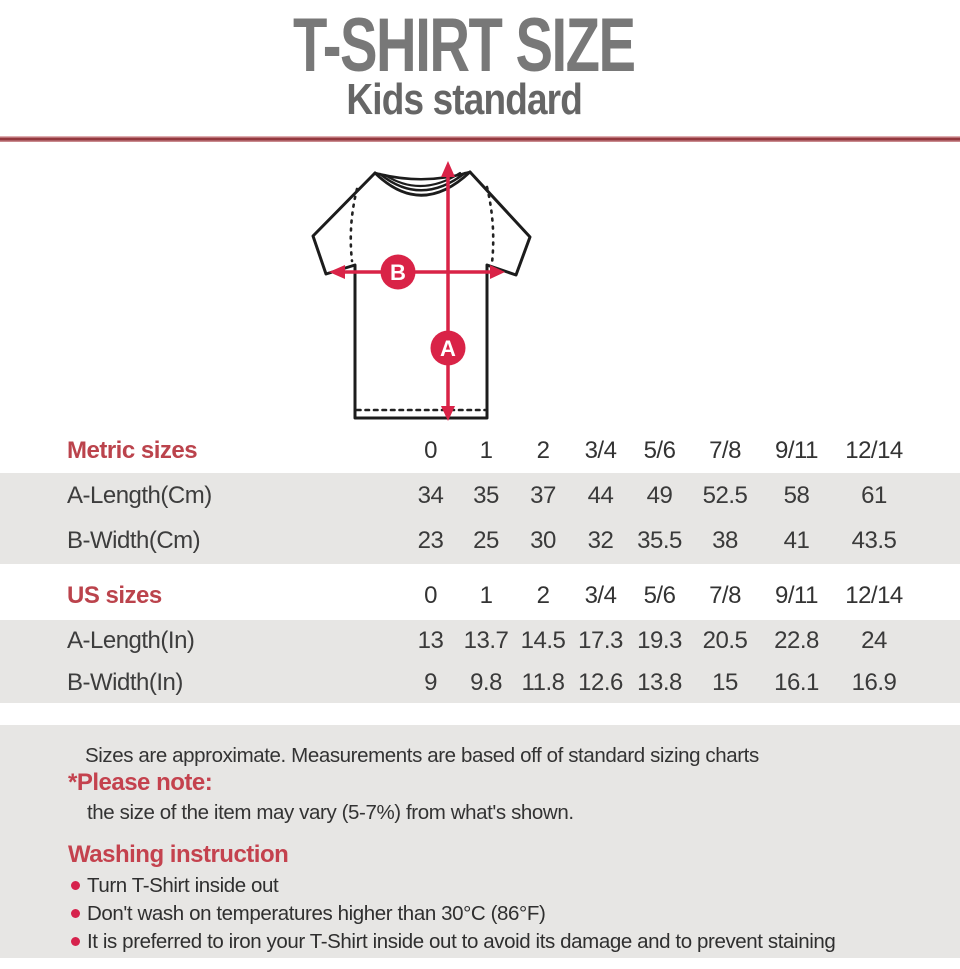  What do you see at coordinates (796, 640) in the screenshot?
I see `cell-value: 22.8` at bounding box center [796, 640].